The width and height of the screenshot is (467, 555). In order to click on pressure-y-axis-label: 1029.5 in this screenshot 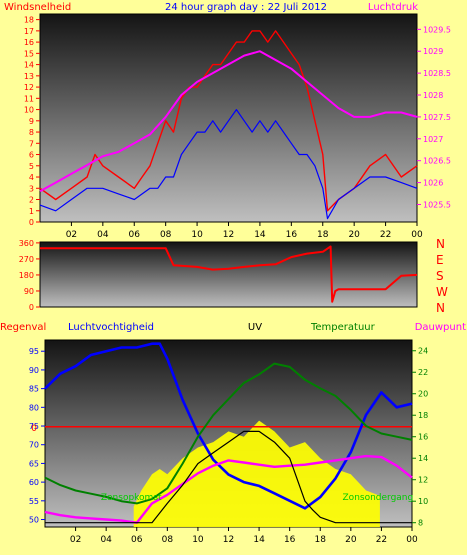, I will do `click(437, 29)`.